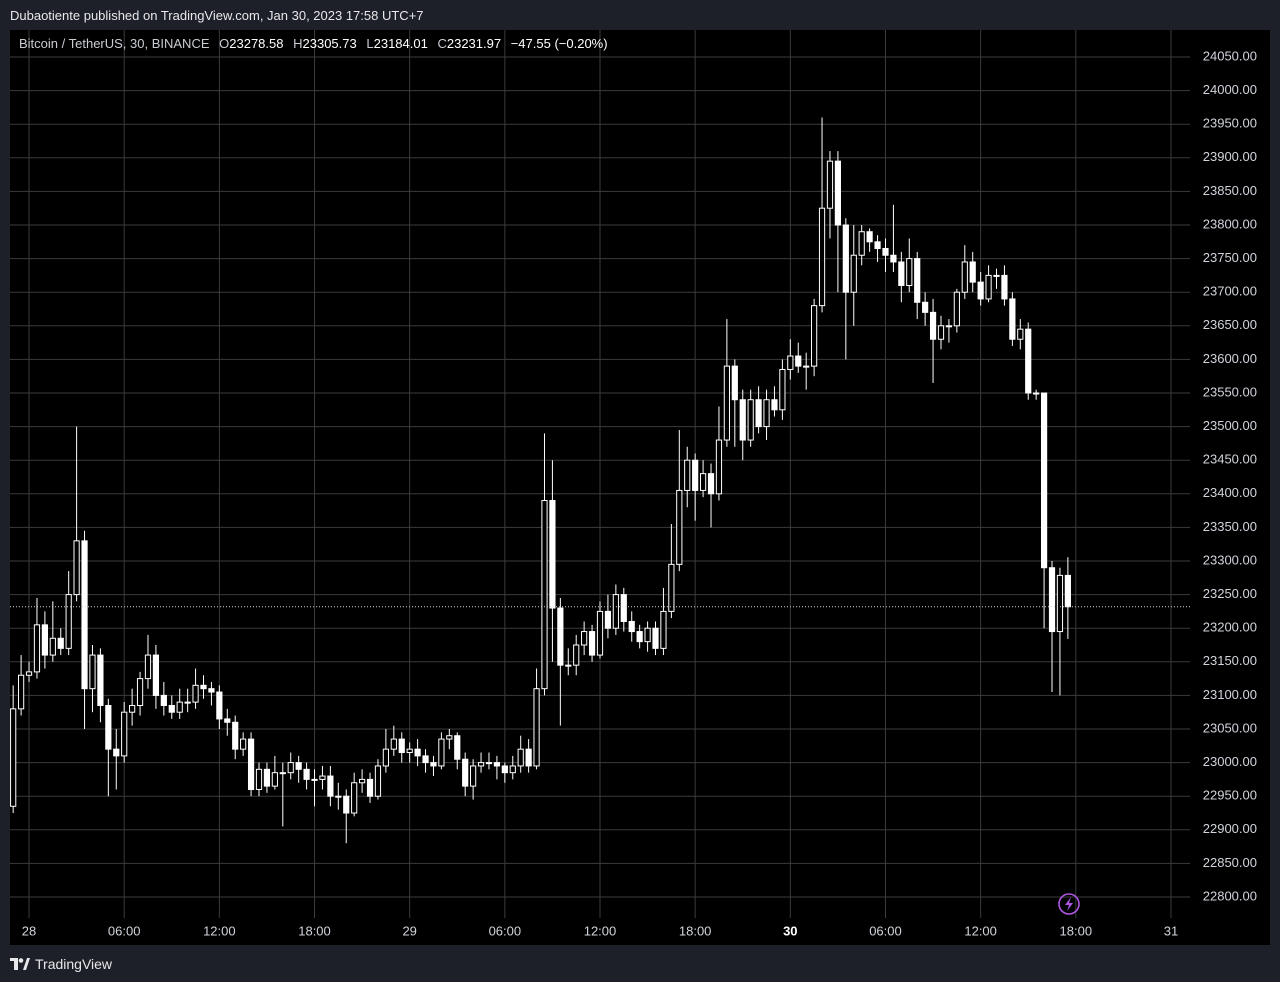 The image size is (1280, 982). What do you see at coordinates (20, 964) in the screenshot?
I see `brand-logo` at bounding box center [20, 964].